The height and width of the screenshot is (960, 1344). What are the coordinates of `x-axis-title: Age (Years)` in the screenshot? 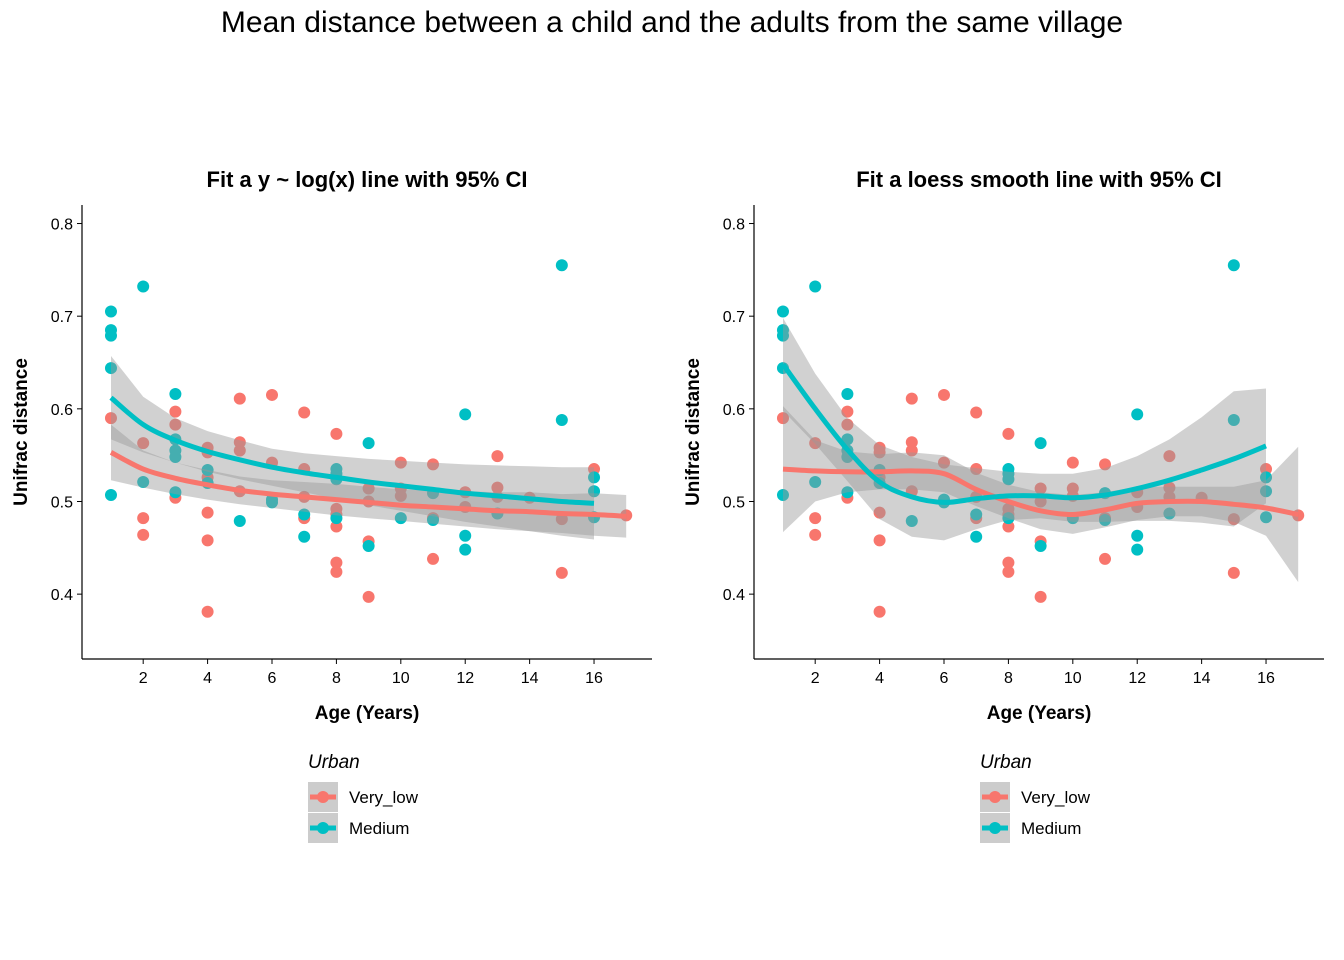 It's located at (367, 713).